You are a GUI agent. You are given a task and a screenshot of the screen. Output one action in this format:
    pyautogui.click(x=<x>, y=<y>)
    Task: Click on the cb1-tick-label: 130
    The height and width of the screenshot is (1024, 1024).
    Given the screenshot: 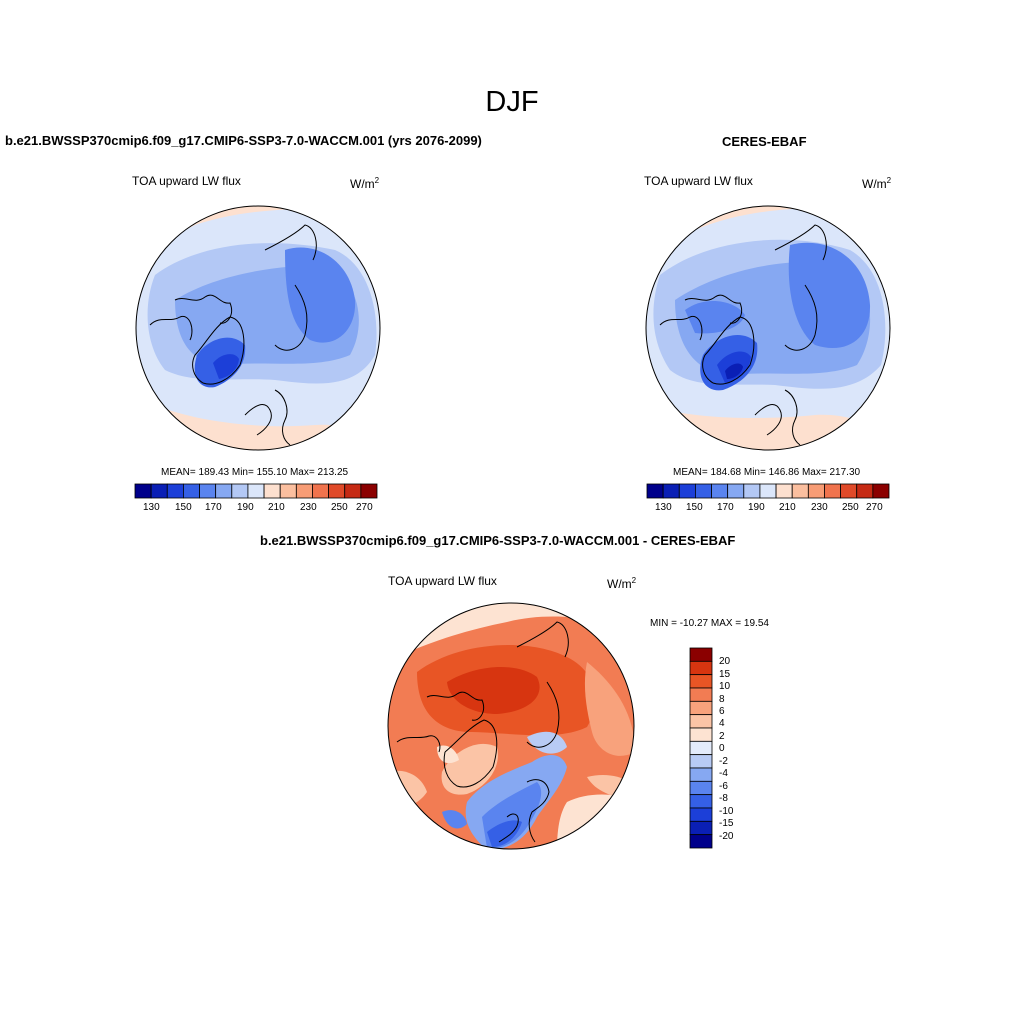 What is the action you would take?
    pyautogui.click(x=151, y=507)
    